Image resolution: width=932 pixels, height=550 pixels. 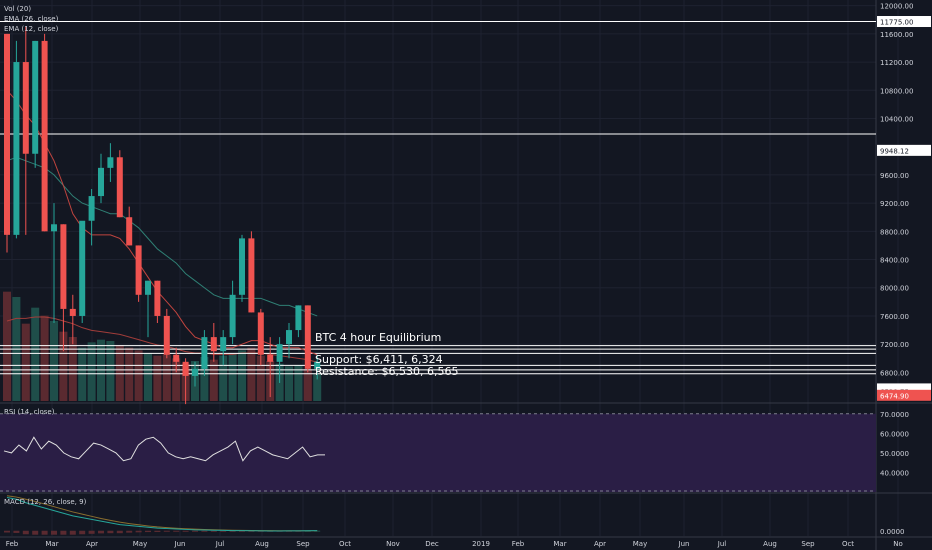 What do you see at coordinates (894, 232) in the screenshot?
I see `price-tick-label: 8800.00` at bounding box center [894, 232].